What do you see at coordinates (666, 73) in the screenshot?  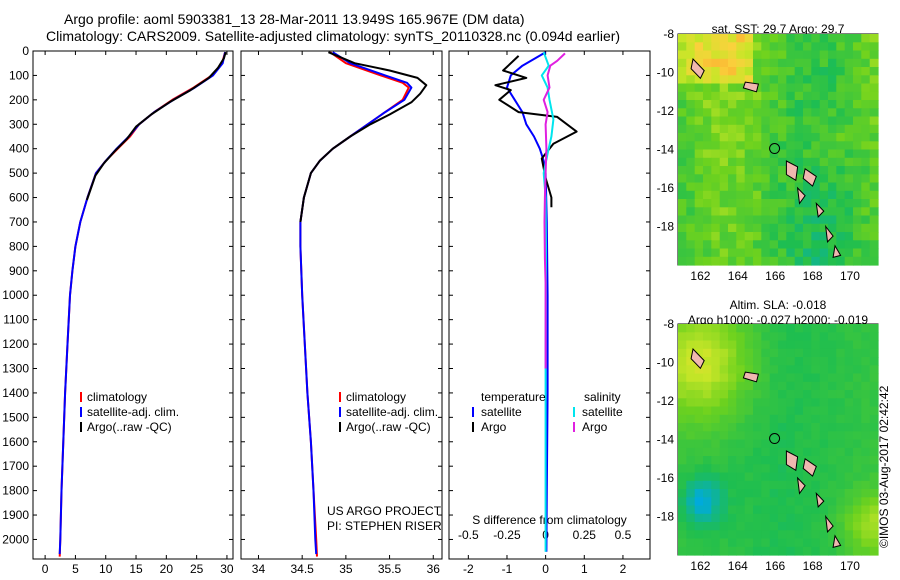 I see `map-y-tick-label: -10` at bounding box center [666, 73].